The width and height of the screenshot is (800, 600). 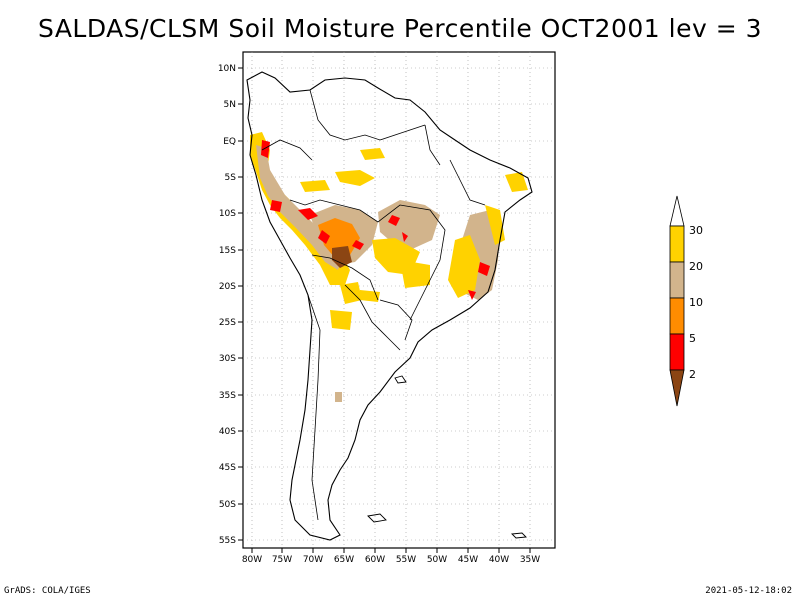 I want to click on shade-bolivia-brown, so click(x=342, y=257).